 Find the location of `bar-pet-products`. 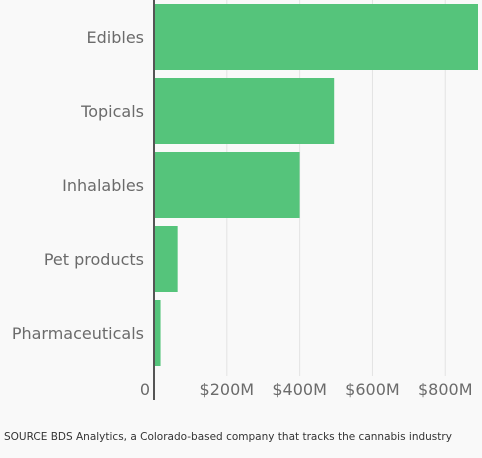

bar-pet-products is located at coordinates (166, 259).